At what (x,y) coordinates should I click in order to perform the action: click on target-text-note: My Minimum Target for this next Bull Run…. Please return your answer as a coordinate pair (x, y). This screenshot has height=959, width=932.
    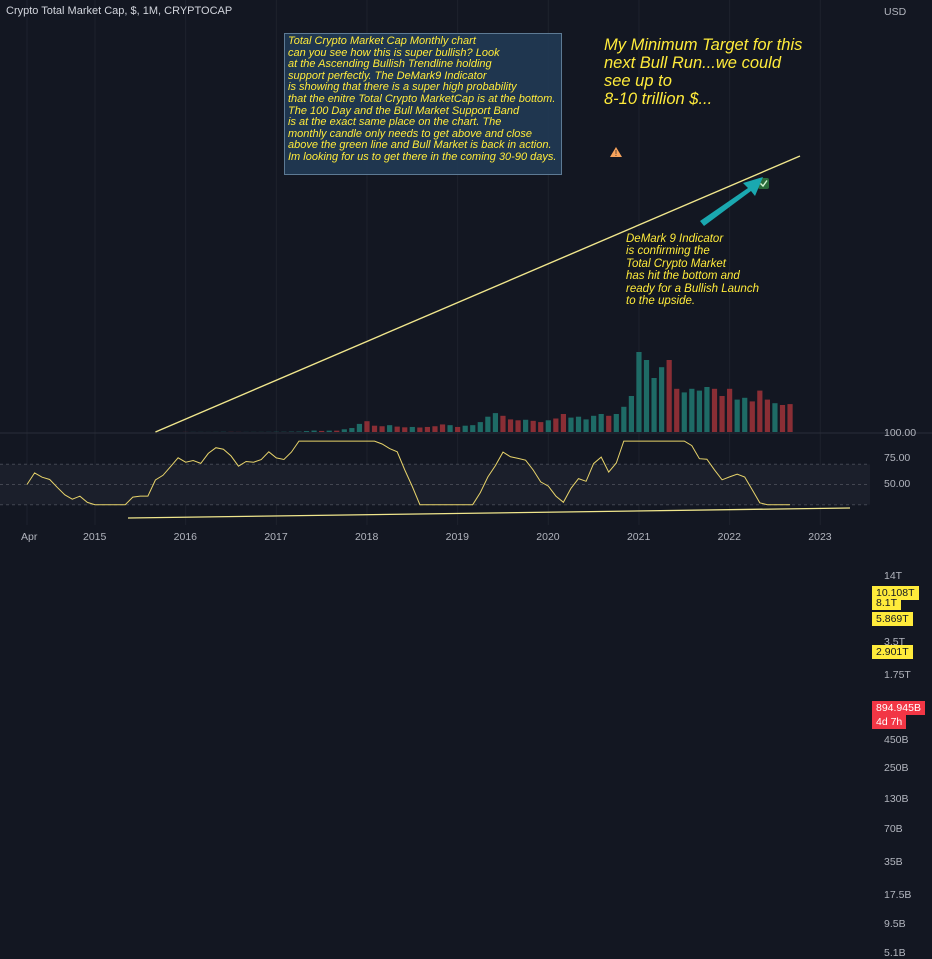
    Looking at the image, I should click on (703, 72).